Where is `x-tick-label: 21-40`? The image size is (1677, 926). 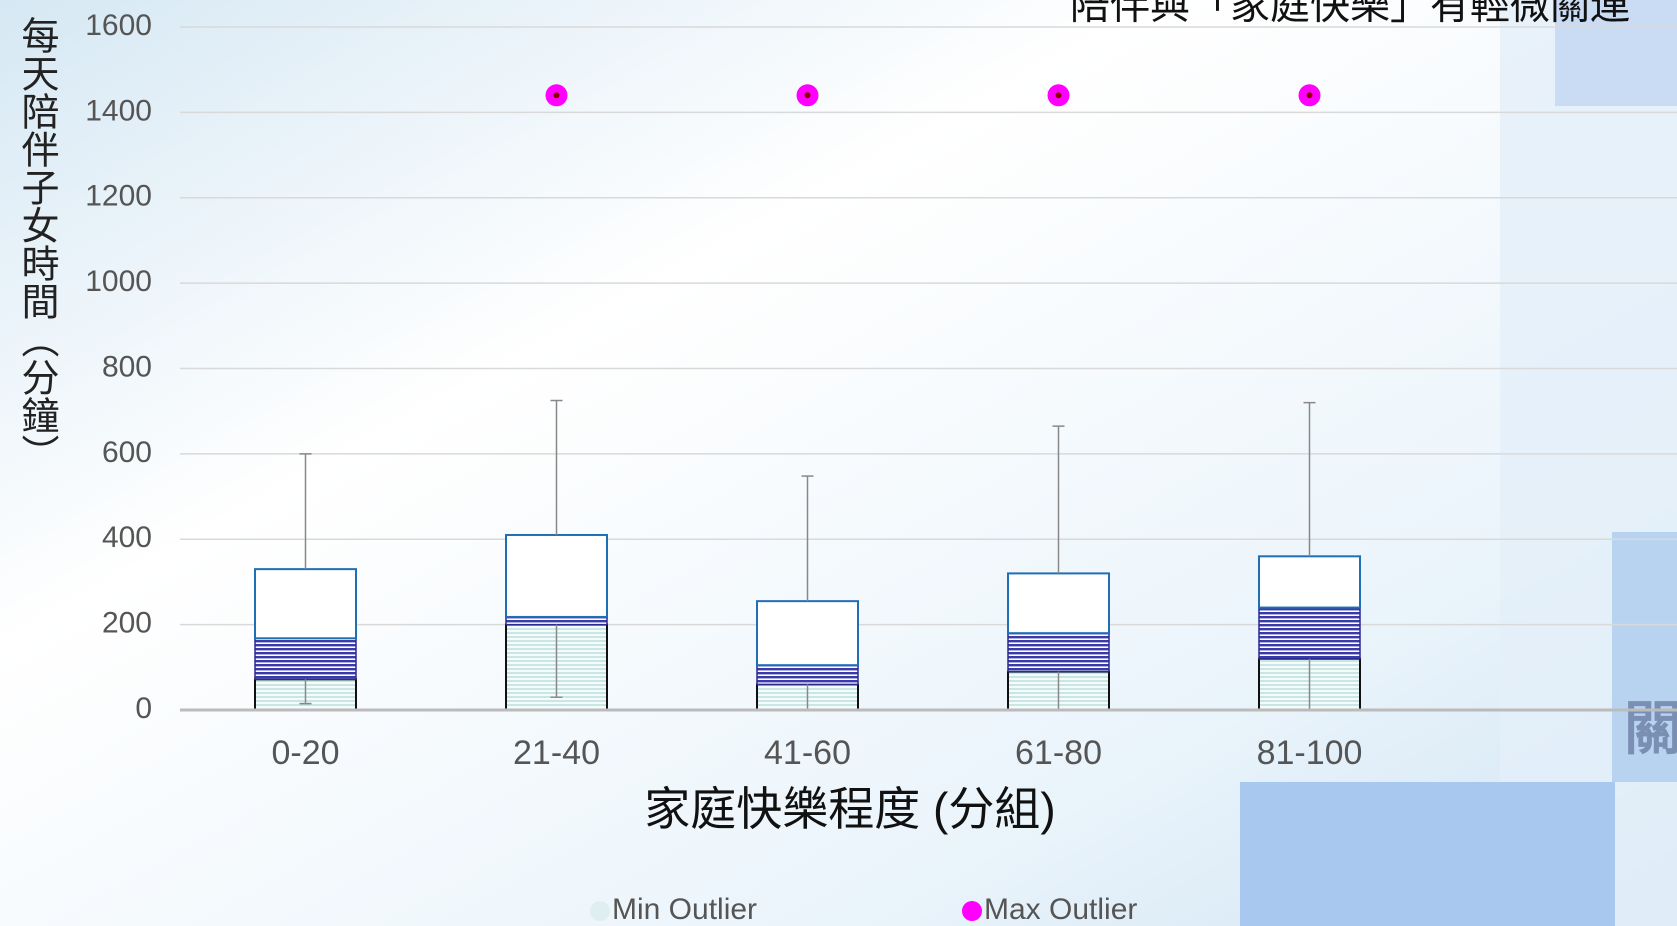 x-tick-label: 21-40 is located at coordinates (556, 753).